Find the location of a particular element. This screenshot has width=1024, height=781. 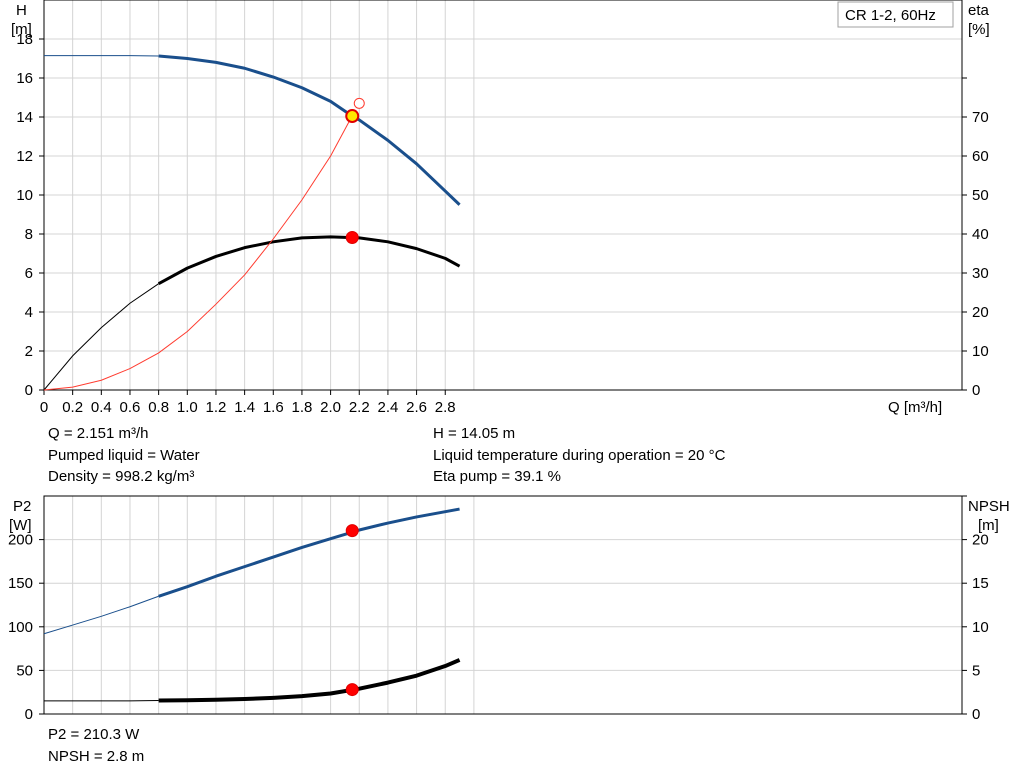

top-right-axis-label-1: eta is located at coordinates (979, 10).